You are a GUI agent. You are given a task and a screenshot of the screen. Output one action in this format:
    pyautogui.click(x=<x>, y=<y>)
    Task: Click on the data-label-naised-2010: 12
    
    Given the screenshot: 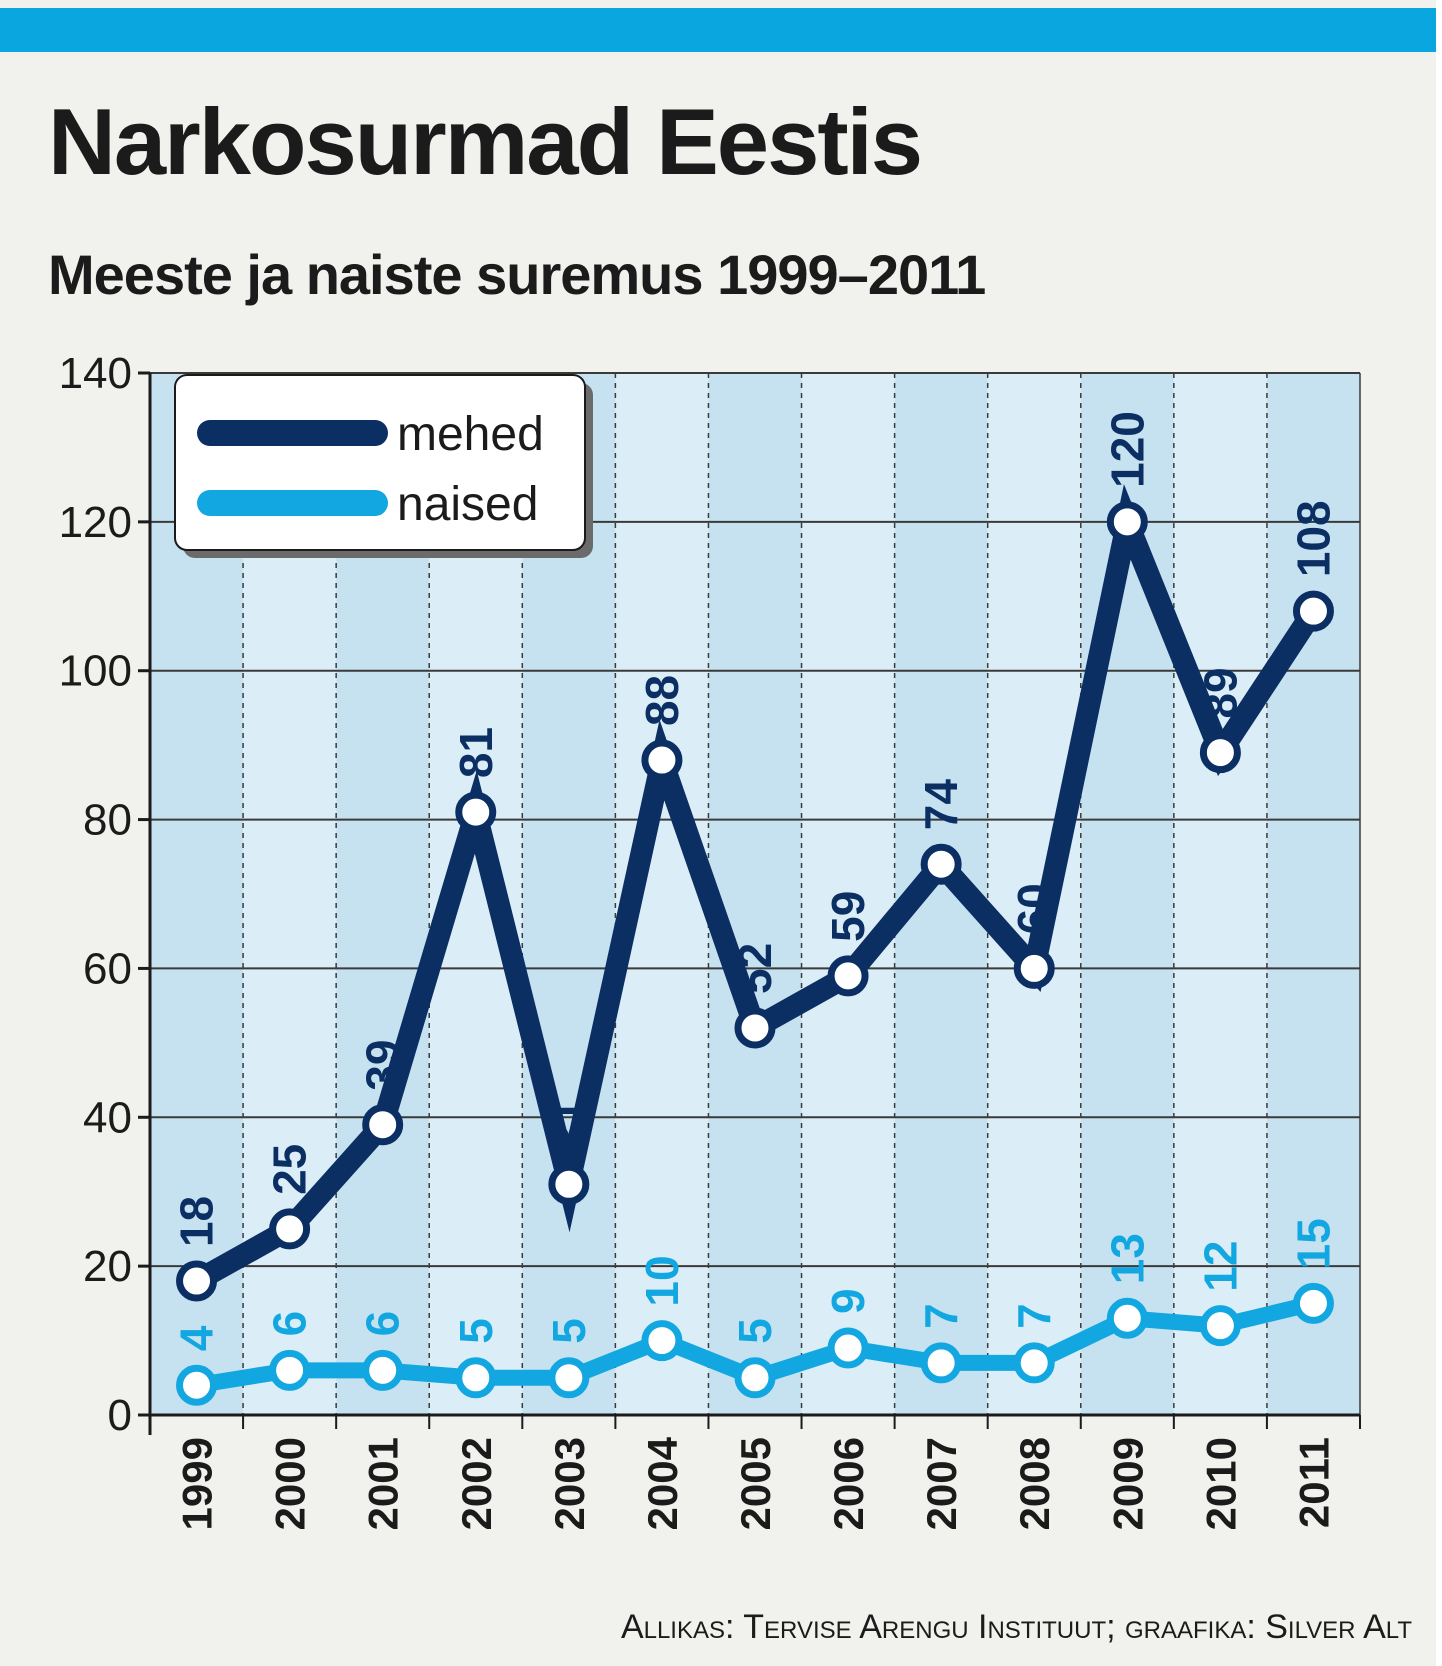 What is the action you would take?
    pyautogui.click(x=1220, y=1266)
    